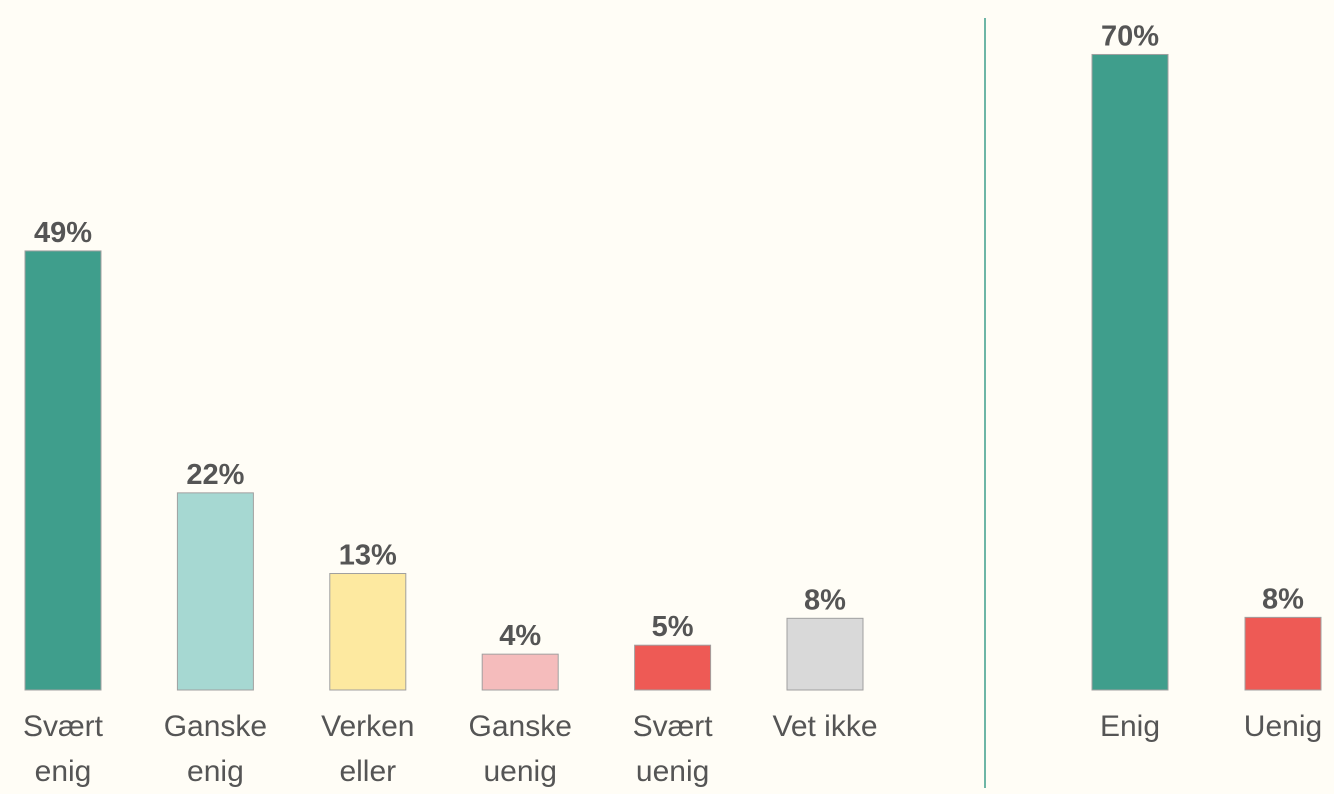  Describe the element at coordinates (1130, 726) in the screenshot. I see `category-label: Enig` at that location.